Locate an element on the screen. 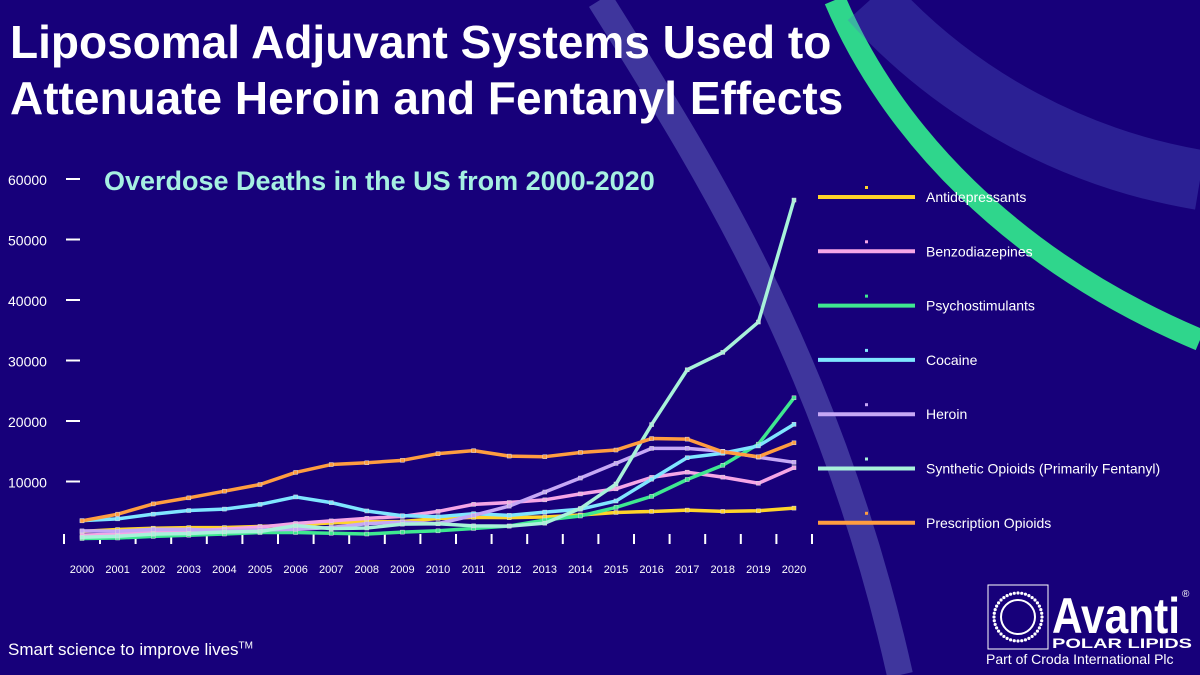 The width and height of the screenshot is (1200, 675). x-tick-label: 2003 is located at coordinates (189, 570).